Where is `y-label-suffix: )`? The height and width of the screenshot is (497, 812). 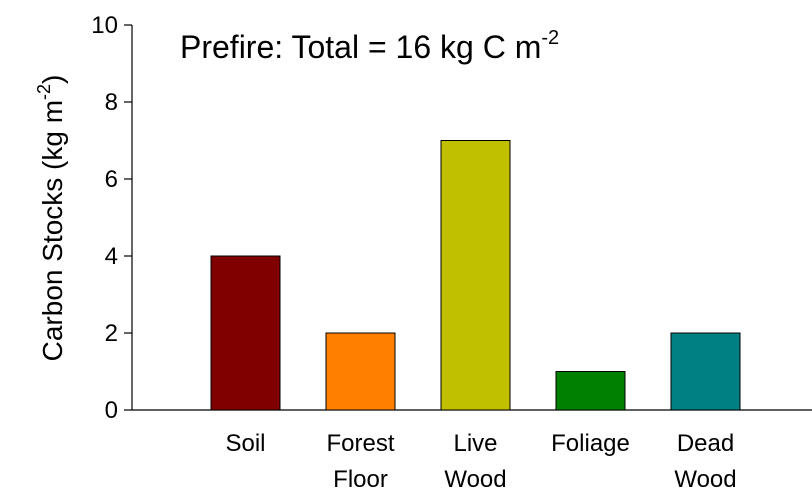
y-label-suffix: ) is located at coordinates (52, 79).